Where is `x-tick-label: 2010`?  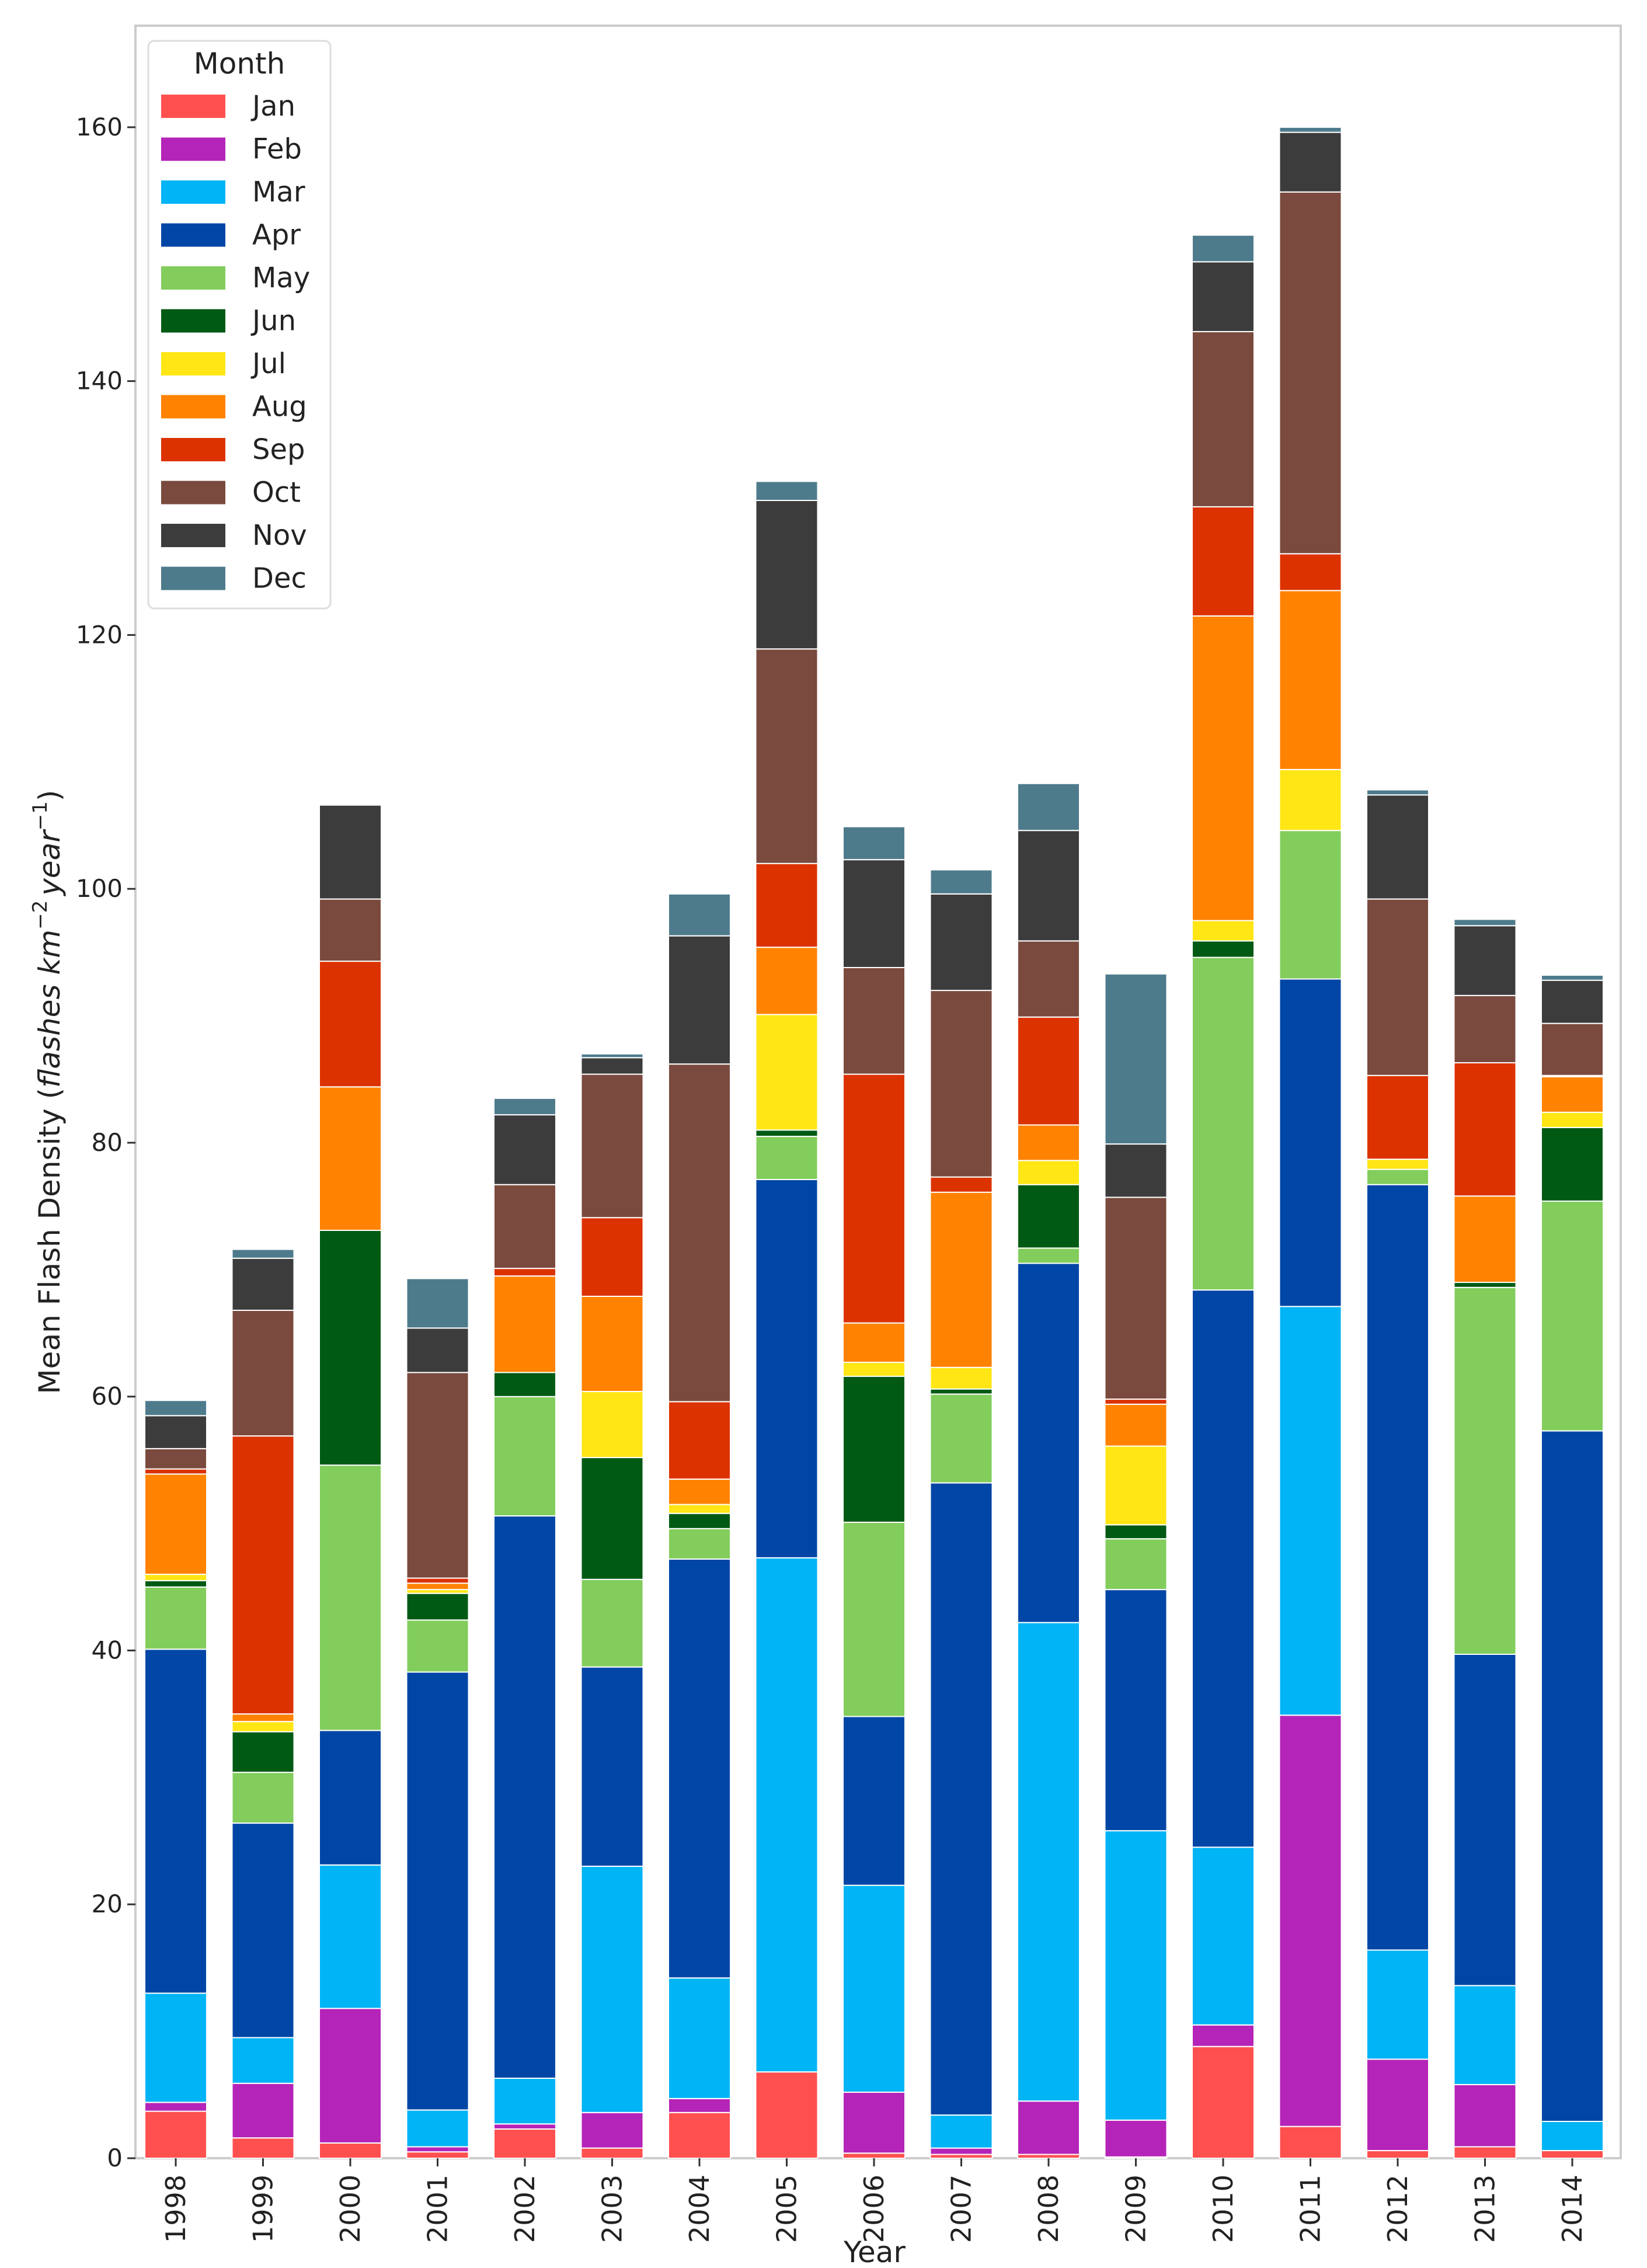 x-tick-label: 2010 is located at coordinates (1223, 2209).